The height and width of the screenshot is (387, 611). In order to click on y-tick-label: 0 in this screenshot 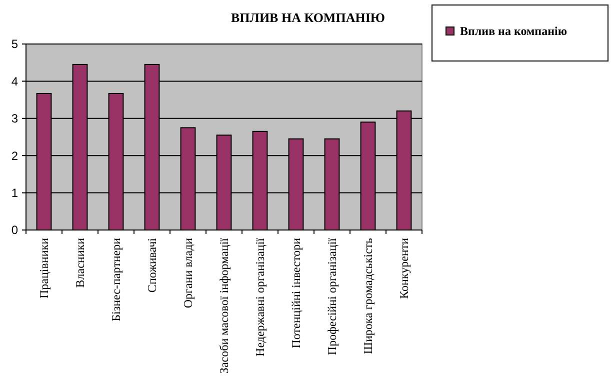, I will do `click(14, 230)`.